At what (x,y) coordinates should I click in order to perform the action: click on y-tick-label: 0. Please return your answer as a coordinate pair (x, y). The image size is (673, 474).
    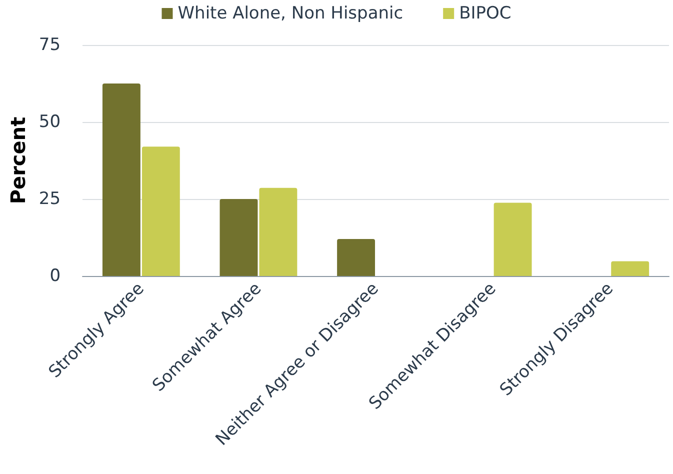
    Looking at the image, I should click on (55, 276).